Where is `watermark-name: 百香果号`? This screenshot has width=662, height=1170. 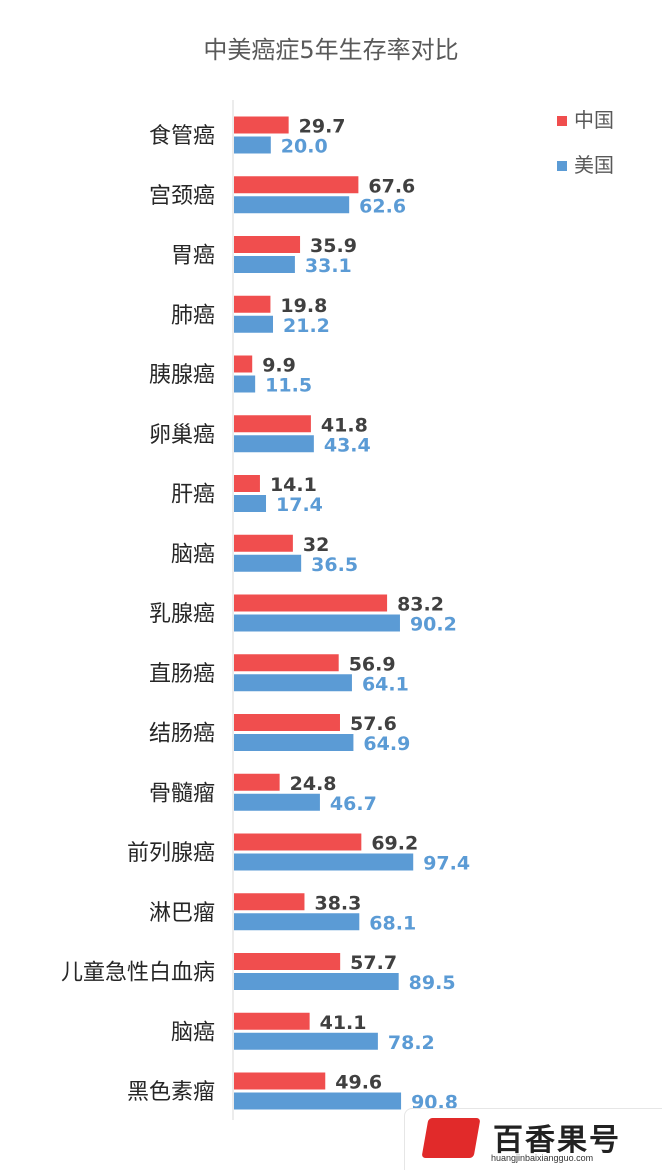
watermark-name: 百香果号 is located at coordinates (557, 1140).